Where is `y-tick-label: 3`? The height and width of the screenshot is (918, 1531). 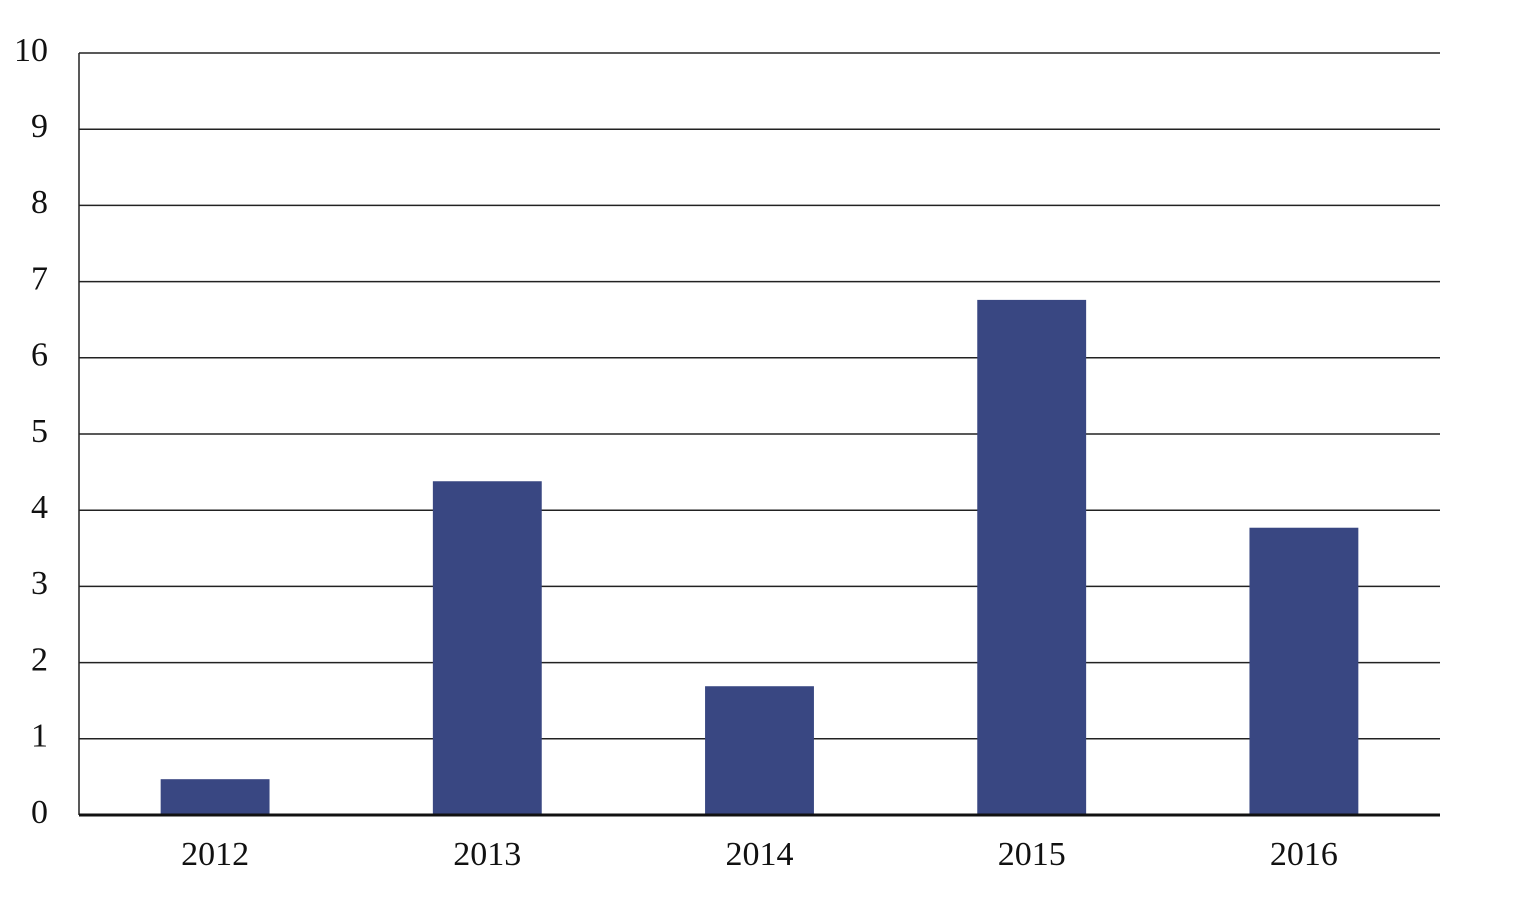
y-tick-label: 3 is located at coordinates (39, 583).